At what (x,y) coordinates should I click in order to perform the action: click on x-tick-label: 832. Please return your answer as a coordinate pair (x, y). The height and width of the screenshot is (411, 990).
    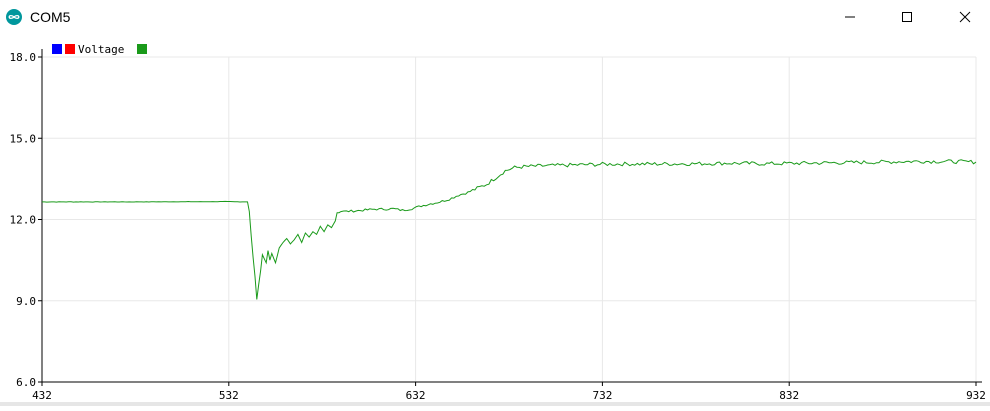
    Looking at the image, I should click on (789, 395).